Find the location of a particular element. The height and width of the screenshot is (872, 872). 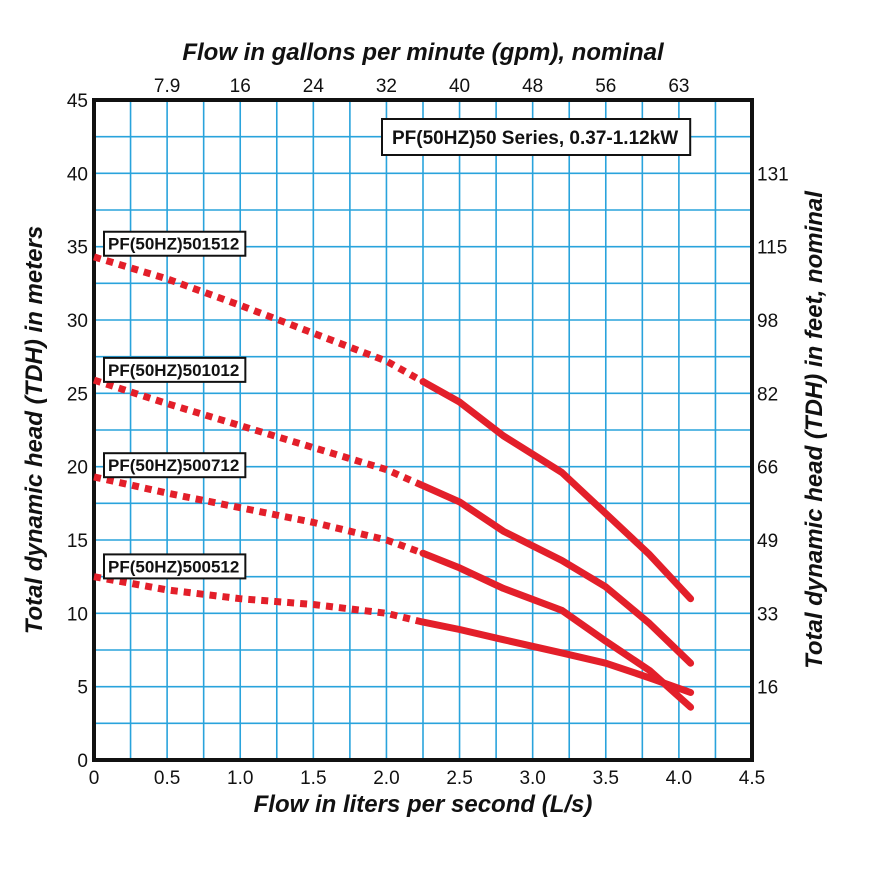

series-label: PF(50HZ)501012 is located at coordinates (175, 369).